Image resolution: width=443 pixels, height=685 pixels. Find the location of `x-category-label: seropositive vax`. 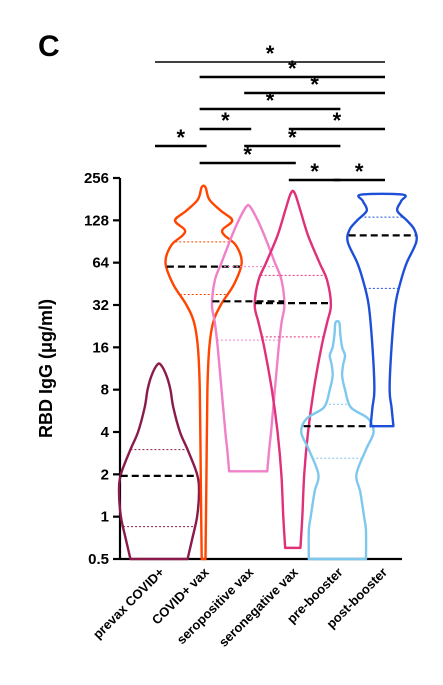

x-category-label: seropositive vax is located at coordinates (215, 605).